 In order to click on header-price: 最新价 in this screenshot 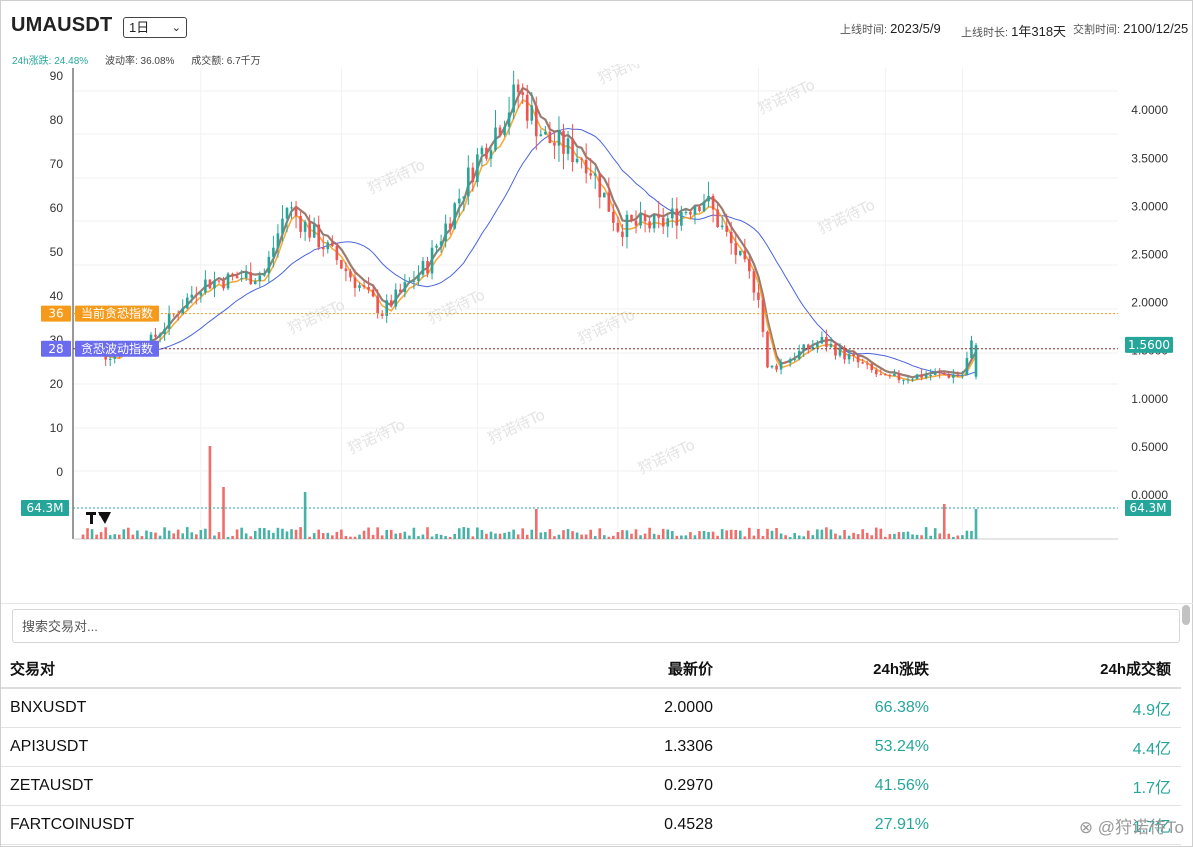, I will do `click(571, 669)`.